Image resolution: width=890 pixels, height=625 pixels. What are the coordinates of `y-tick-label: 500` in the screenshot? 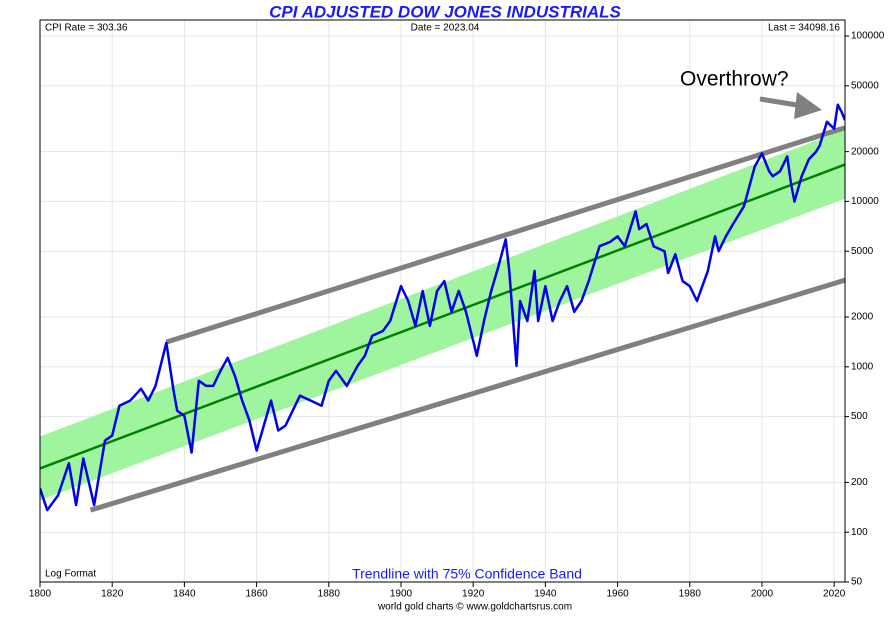 It's located at (859, 416).